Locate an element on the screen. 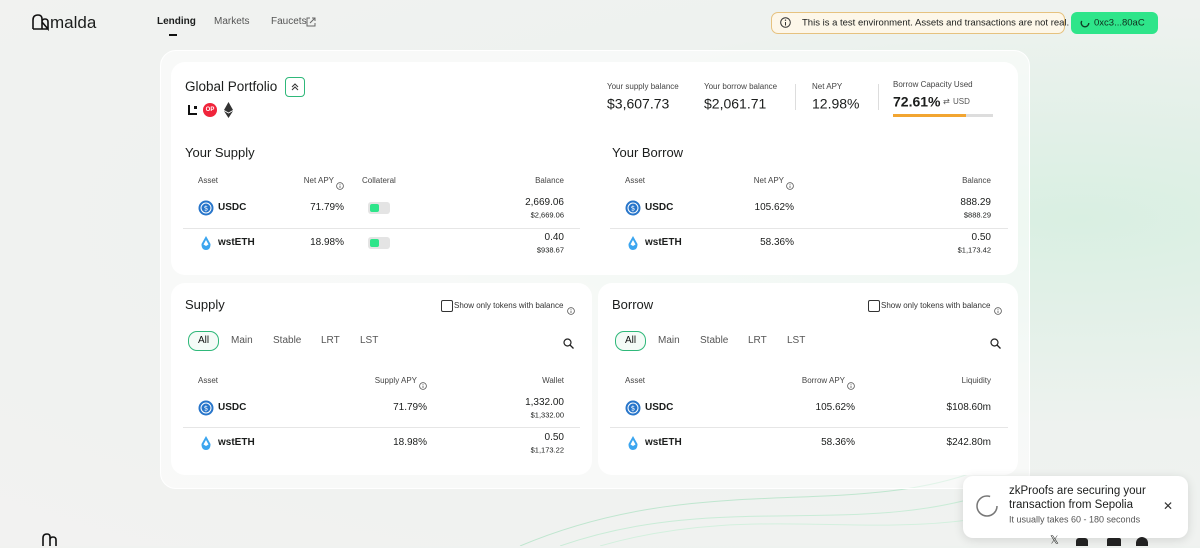 The height and width of the screenshot is (548, 1200). capacity-track is located at coordinates (943, 115).